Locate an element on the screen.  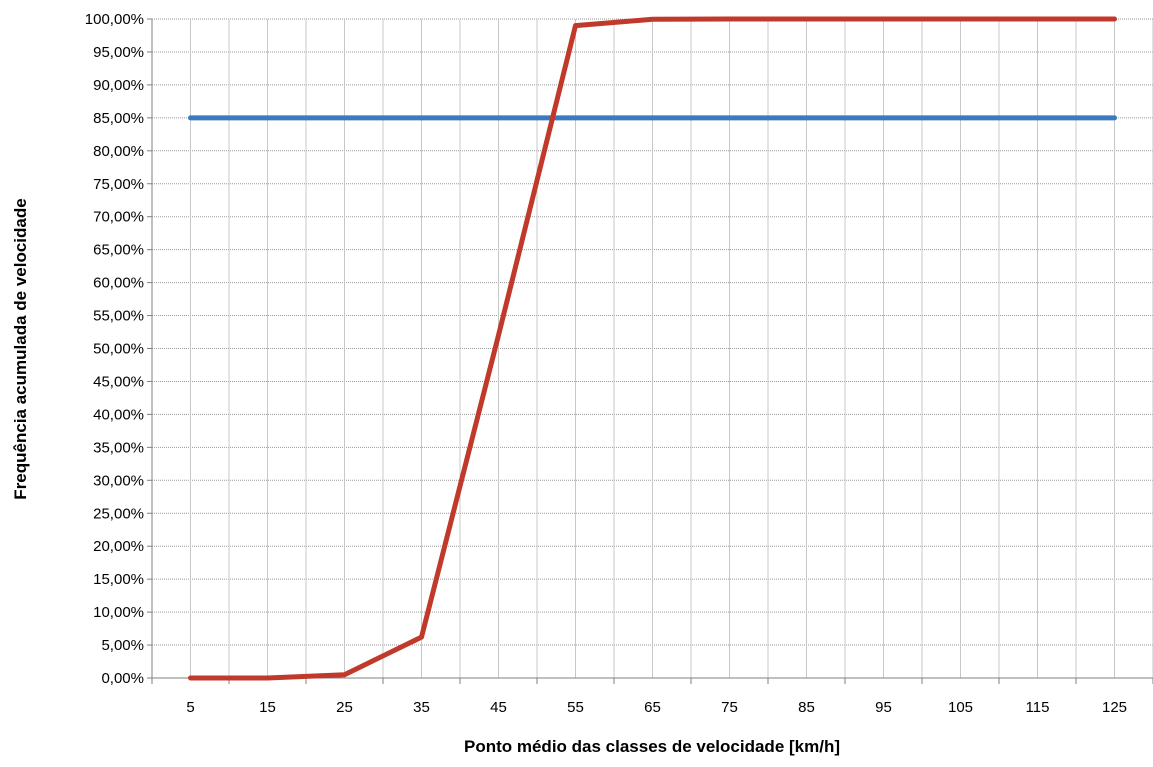
y-tick-label: 10,00% is located at coordinates (118, 612).